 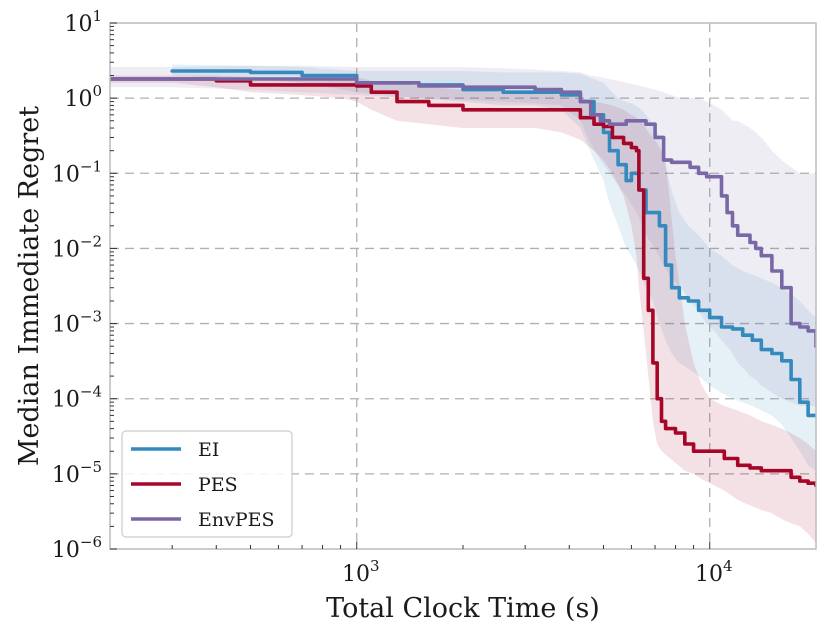 I want to click on legend-box, so click(x=207, y=484).